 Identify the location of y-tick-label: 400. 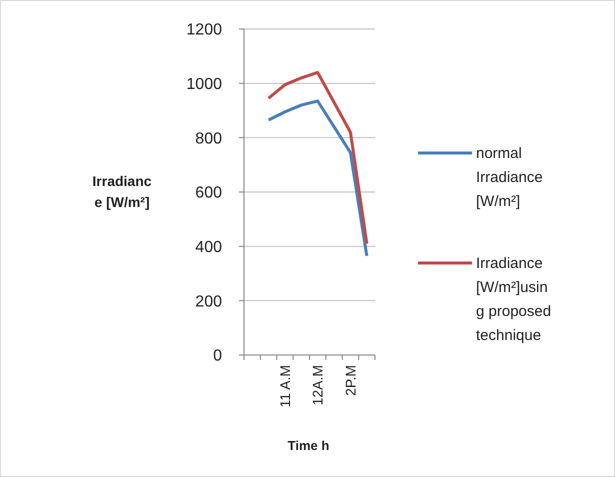
(208, 247).